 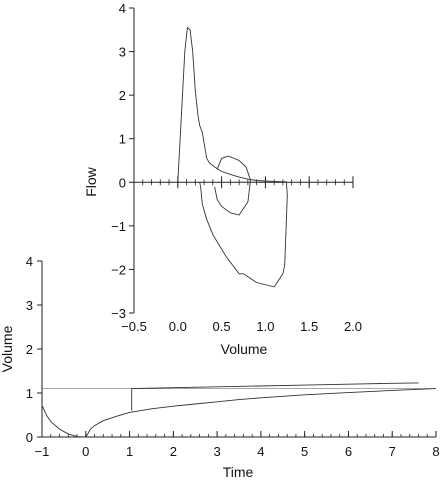 What do you see at coordinates (265, 326) in the screenshot?
I see `x-tick-label: 1.0` at bounding box center [265, 326].